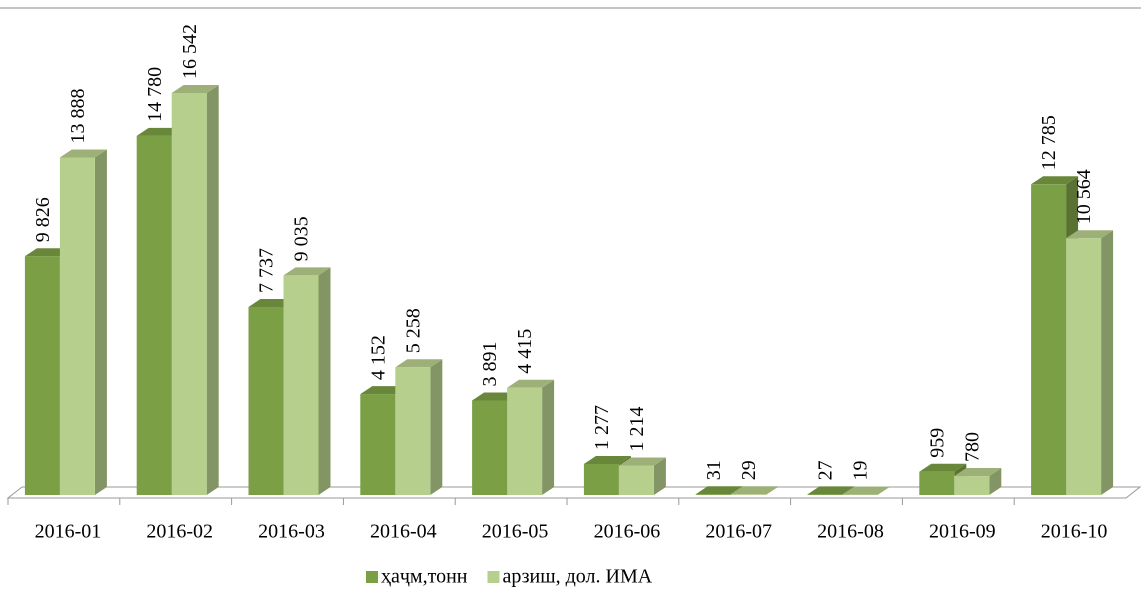  I want to click on value-label: 9 826, so click(43, 219).